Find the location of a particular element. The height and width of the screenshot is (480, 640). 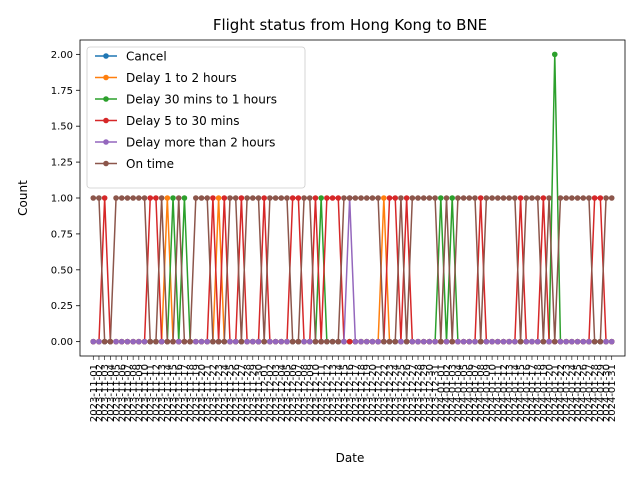

x-tick-label: 2024-01-23 is located at coordinates (567, 393).